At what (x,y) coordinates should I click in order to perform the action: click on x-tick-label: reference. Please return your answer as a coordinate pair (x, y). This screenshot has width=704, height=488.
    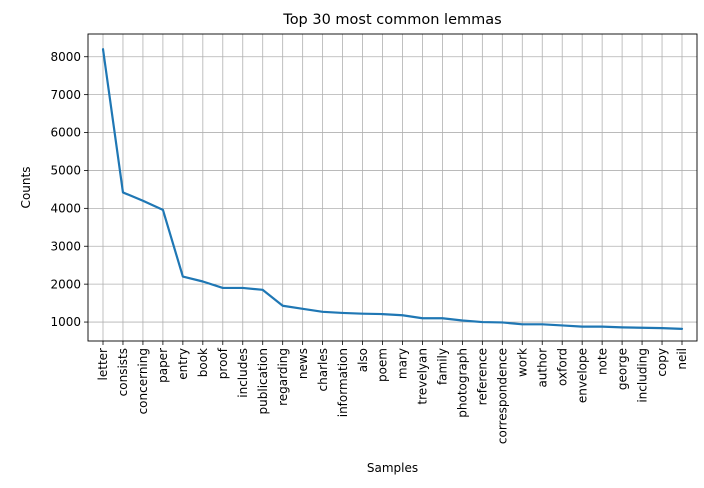
    Looking at the image, I should click on (483, 376).